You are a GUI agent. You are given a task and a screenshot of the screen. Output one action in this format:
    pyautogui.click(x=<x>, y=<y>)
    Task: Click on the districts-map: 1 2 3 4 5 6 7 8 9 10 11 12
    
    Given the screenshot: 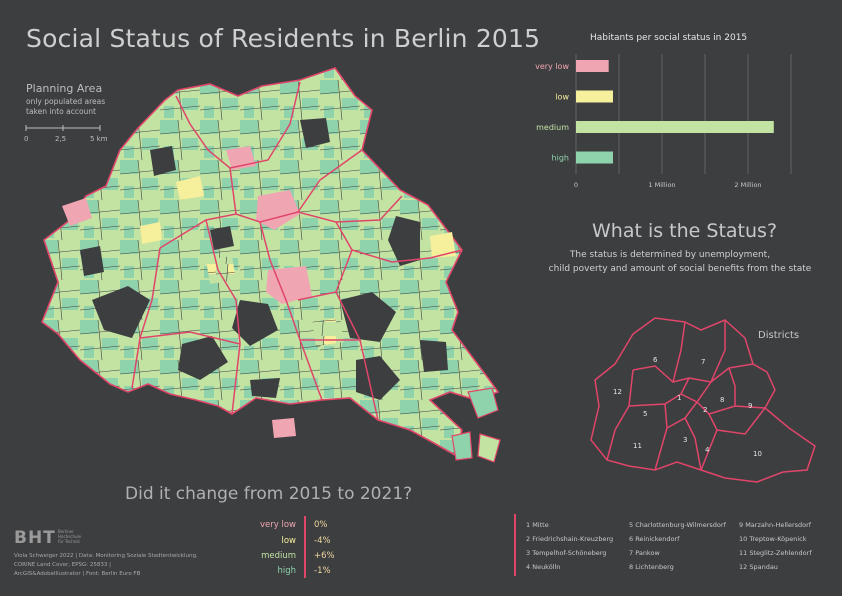 What is the action you would take?
    pyautogui.click(x=703, y=400)
    